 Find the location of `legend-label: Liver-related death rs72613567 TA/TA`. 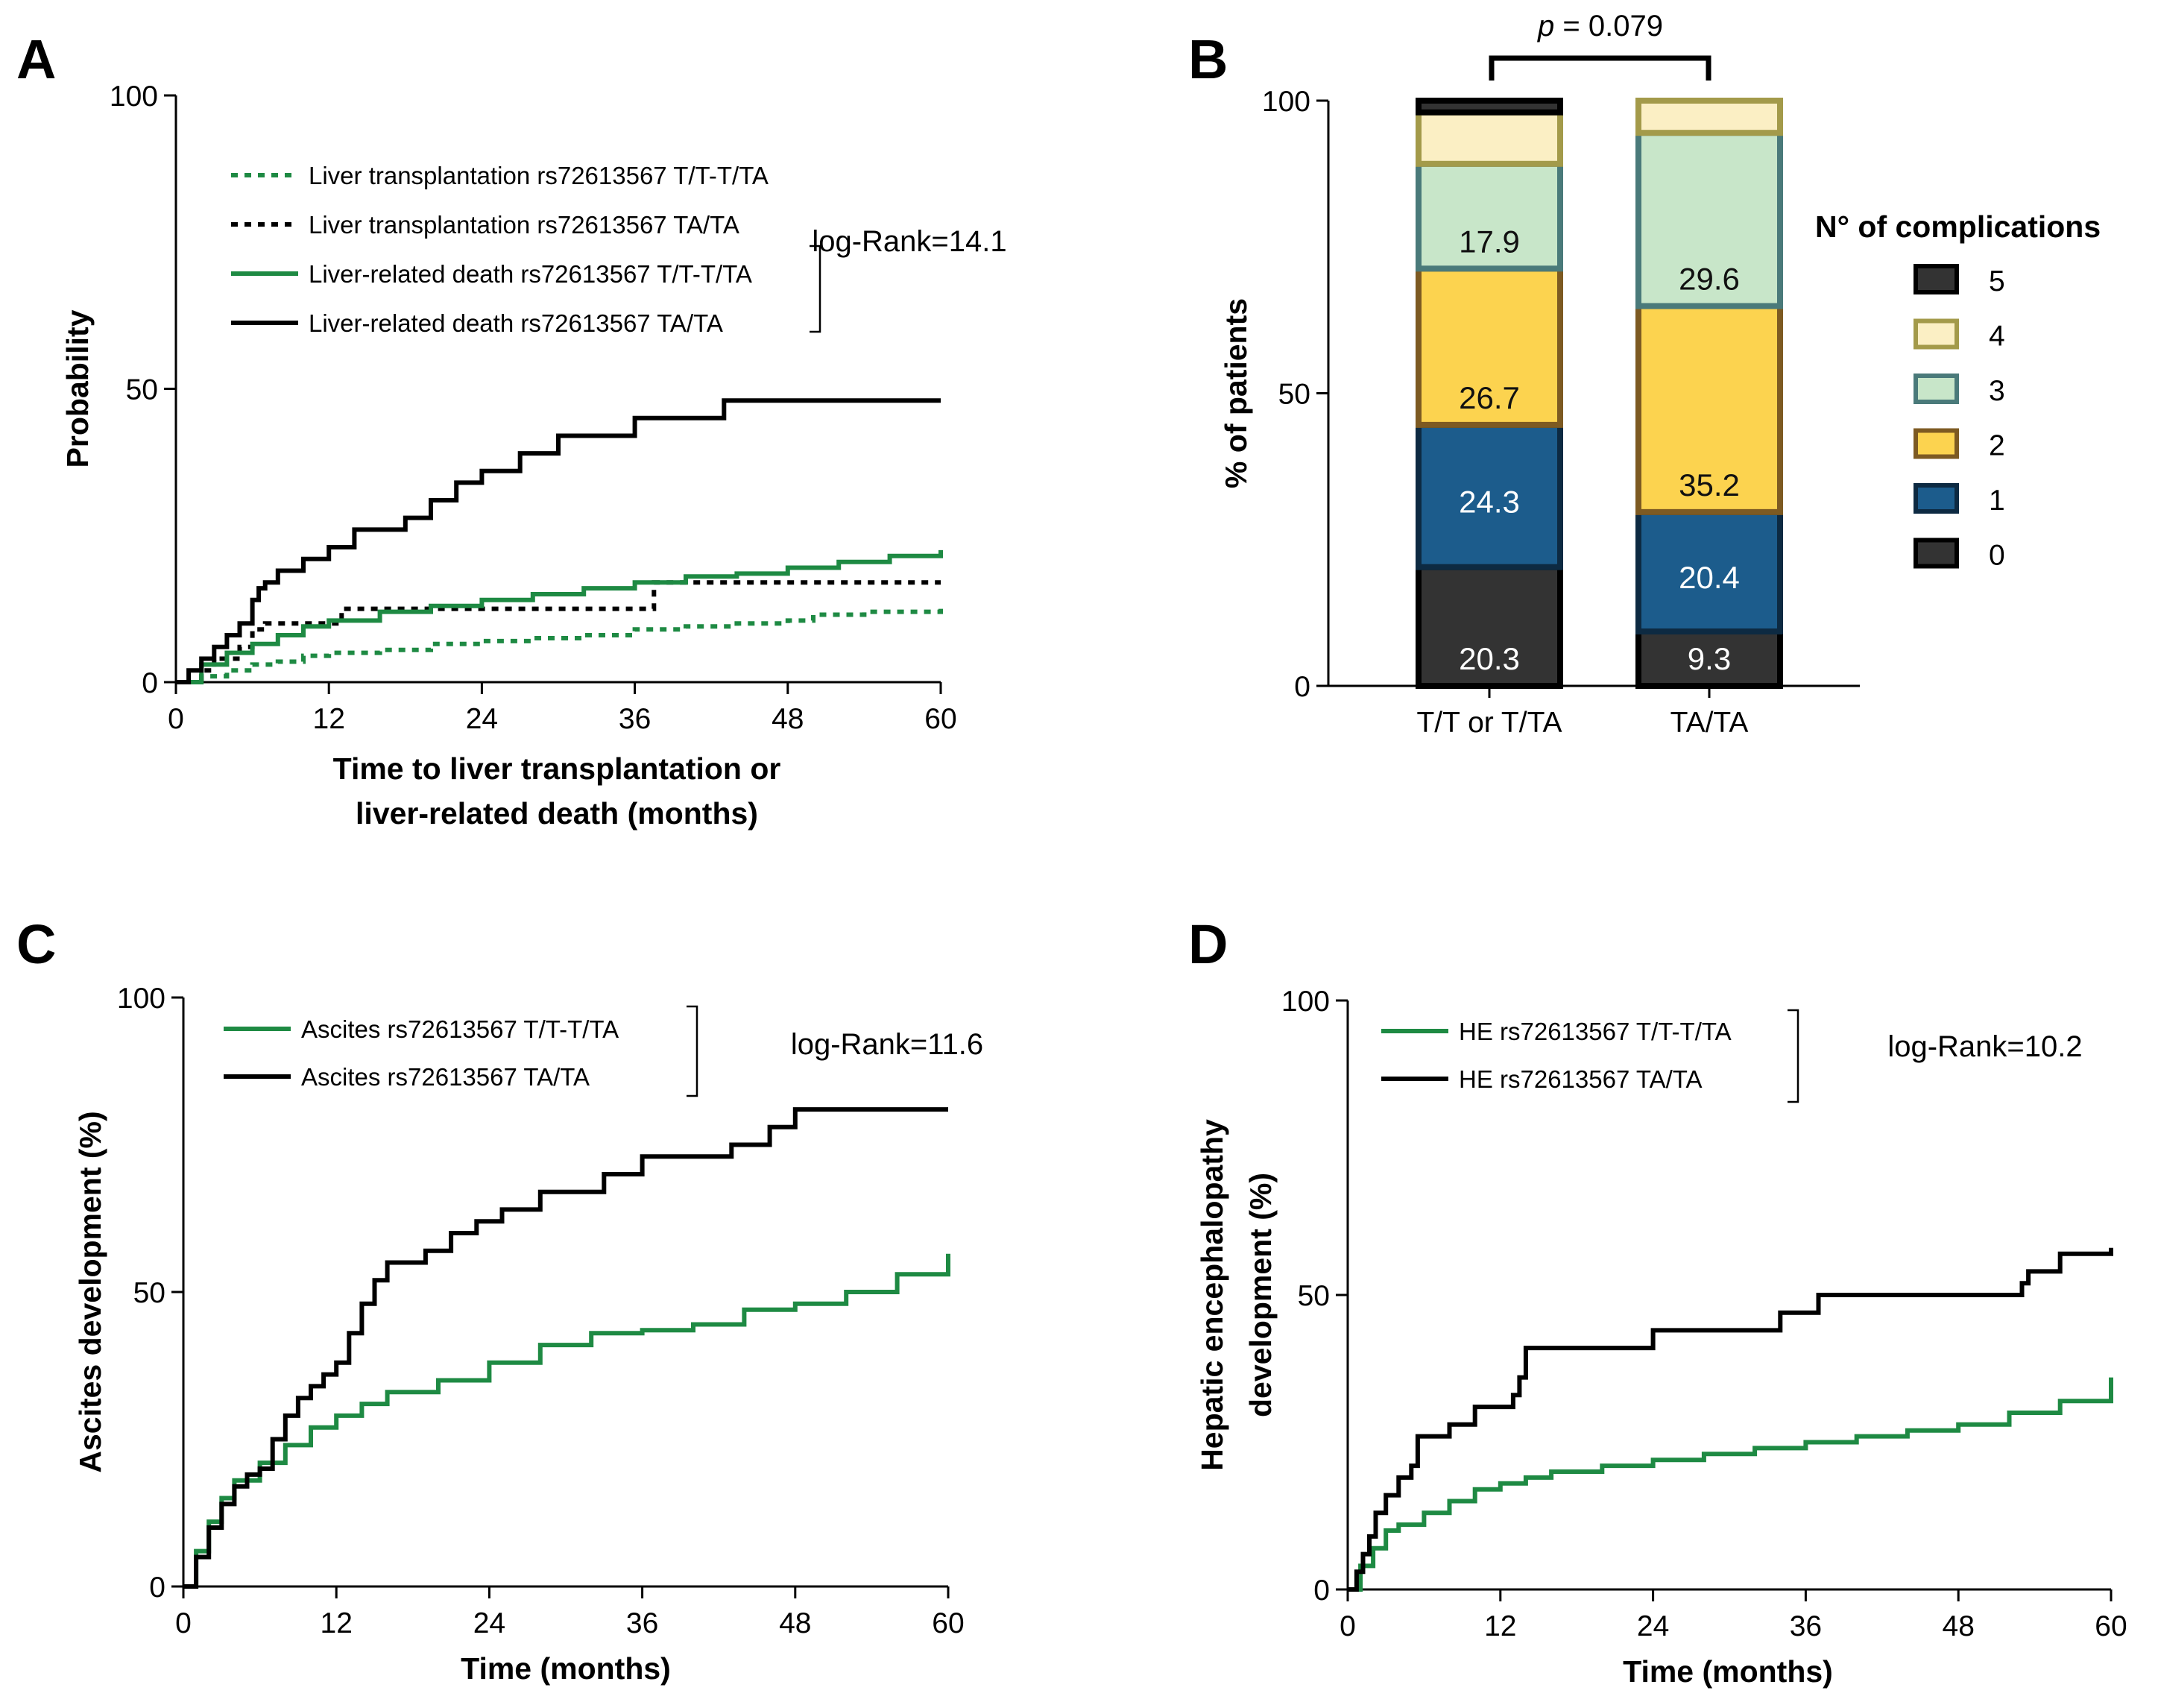

legend-label: Liver-related death rs72613567 TA/TA is located at coordinates (516, 323).